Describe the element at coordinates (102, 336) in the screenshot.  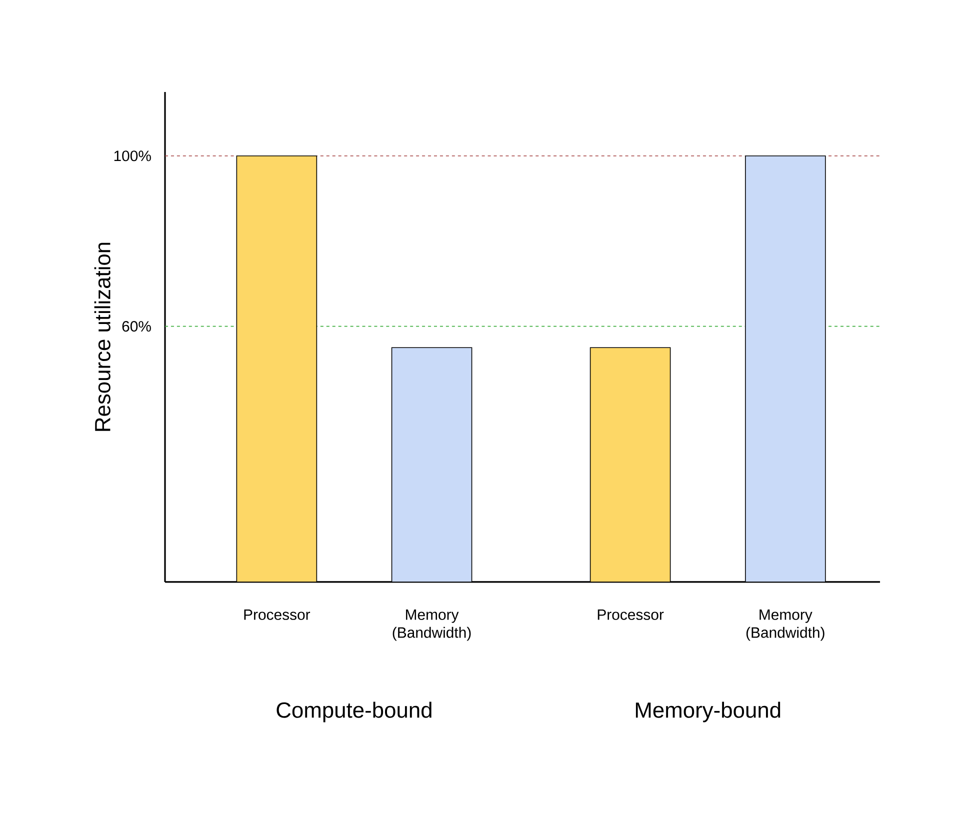
I see `y-axis-title: Resource utilization` at that location.